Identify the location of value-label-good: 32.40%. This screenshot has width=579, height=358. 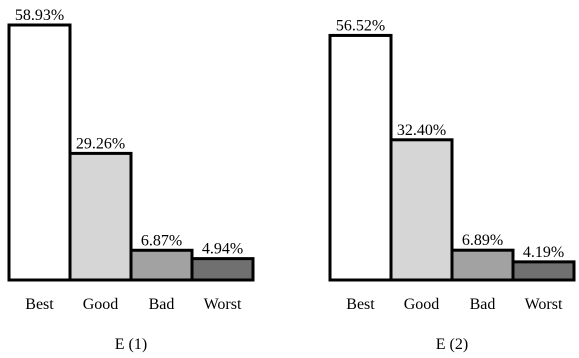
(421, 130).